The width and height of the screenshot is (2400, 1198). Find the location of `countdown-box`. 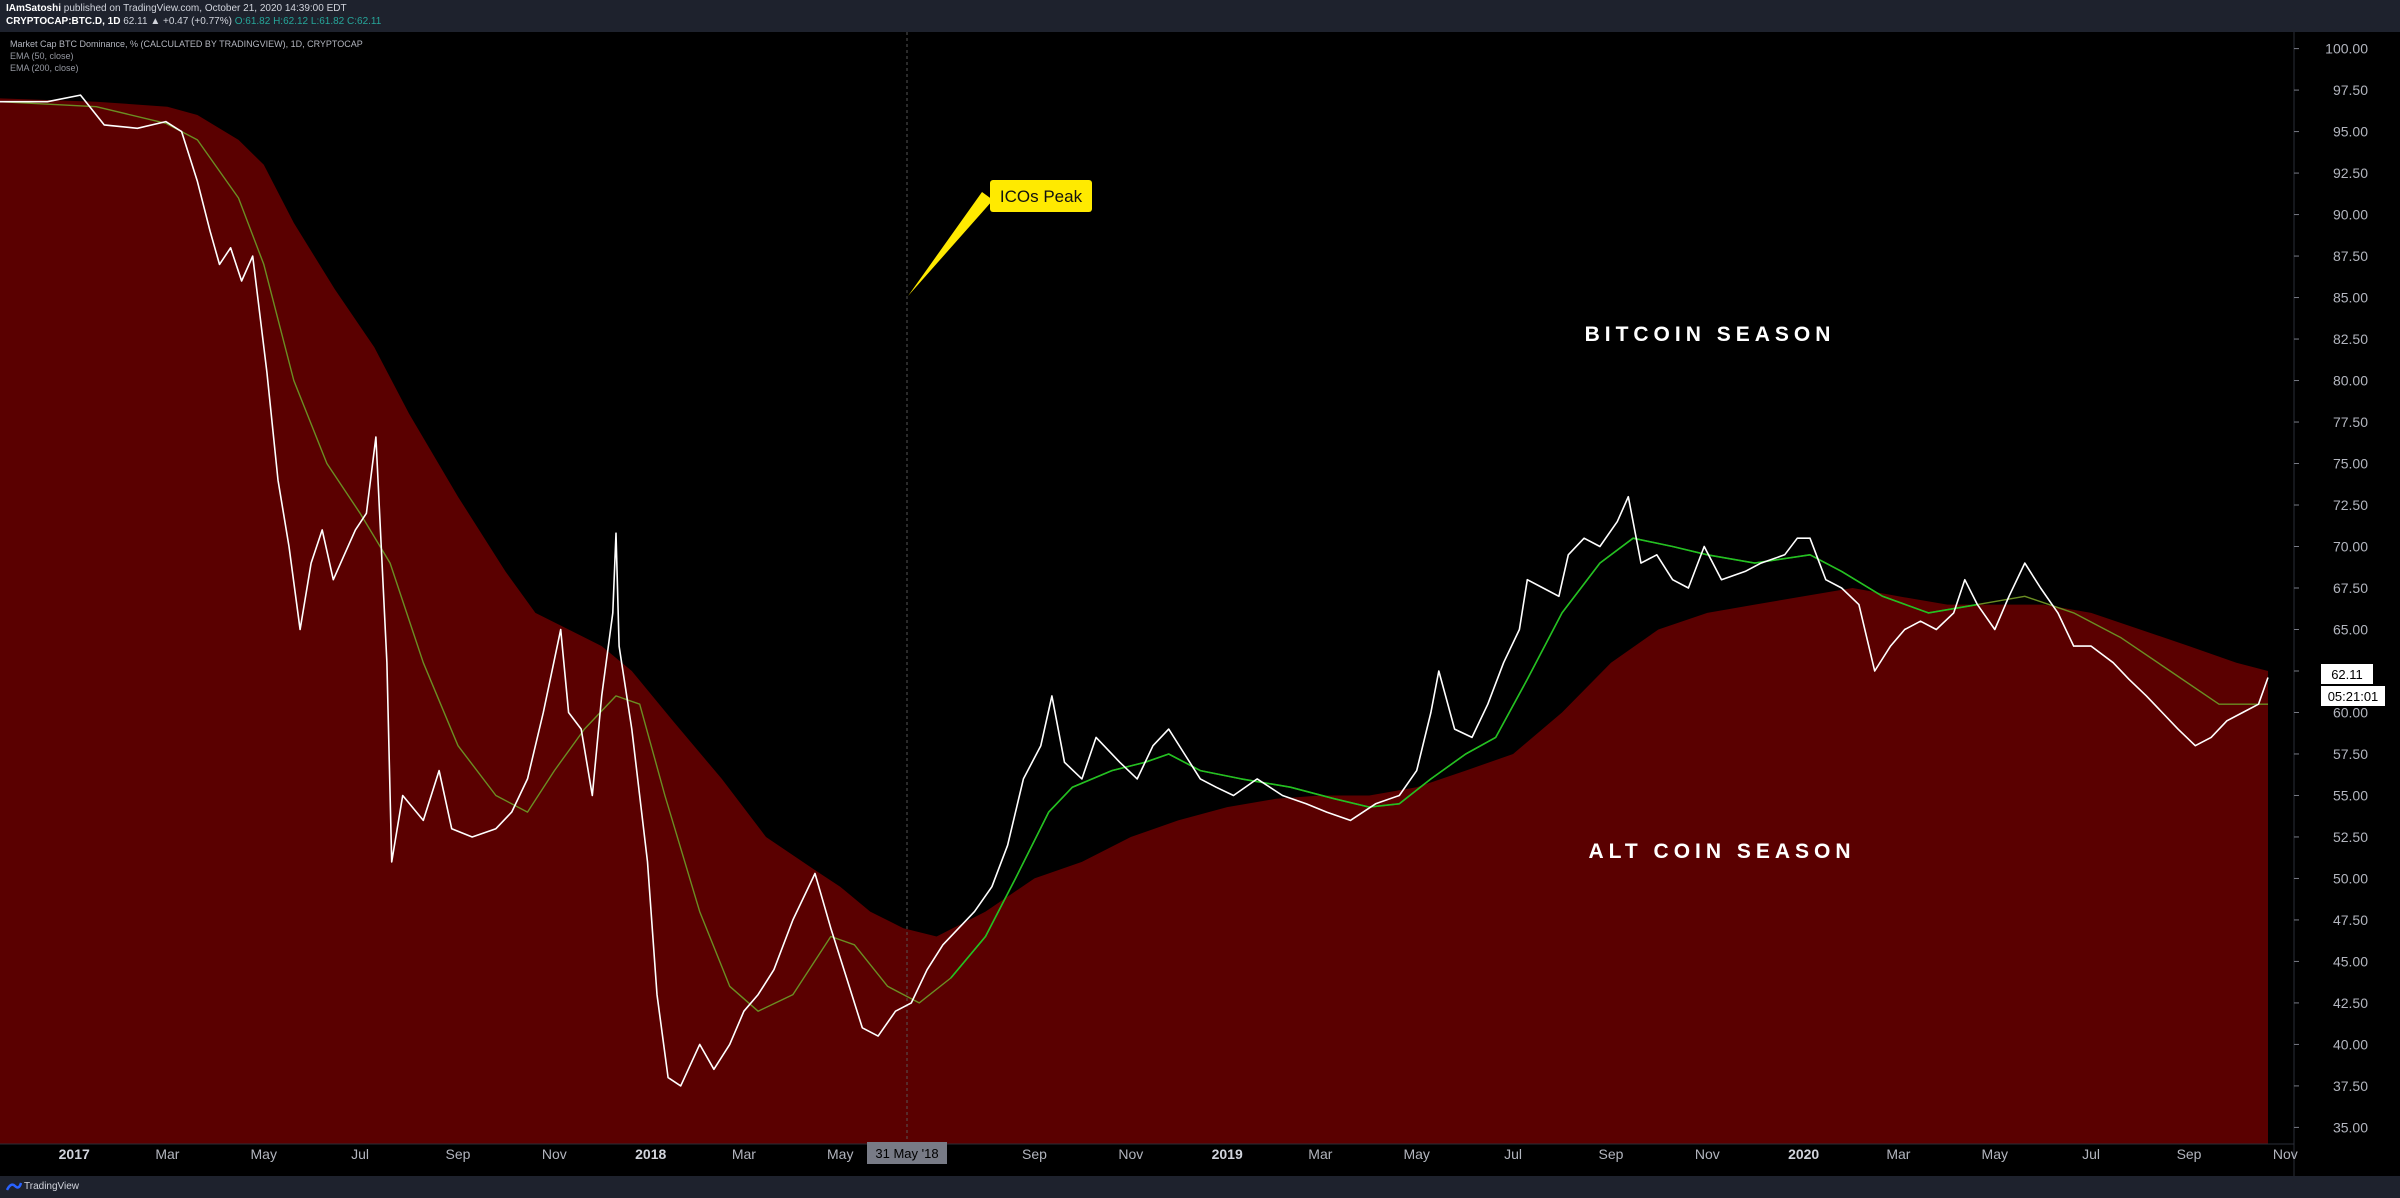

countdown-box is located at coordinates (2353, 696).